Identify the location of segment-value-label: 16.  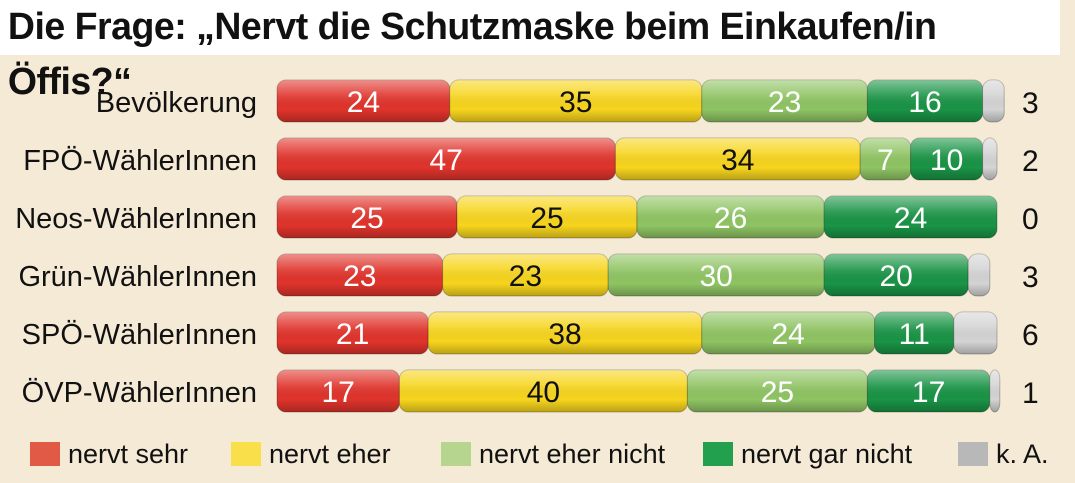
(924, 102).